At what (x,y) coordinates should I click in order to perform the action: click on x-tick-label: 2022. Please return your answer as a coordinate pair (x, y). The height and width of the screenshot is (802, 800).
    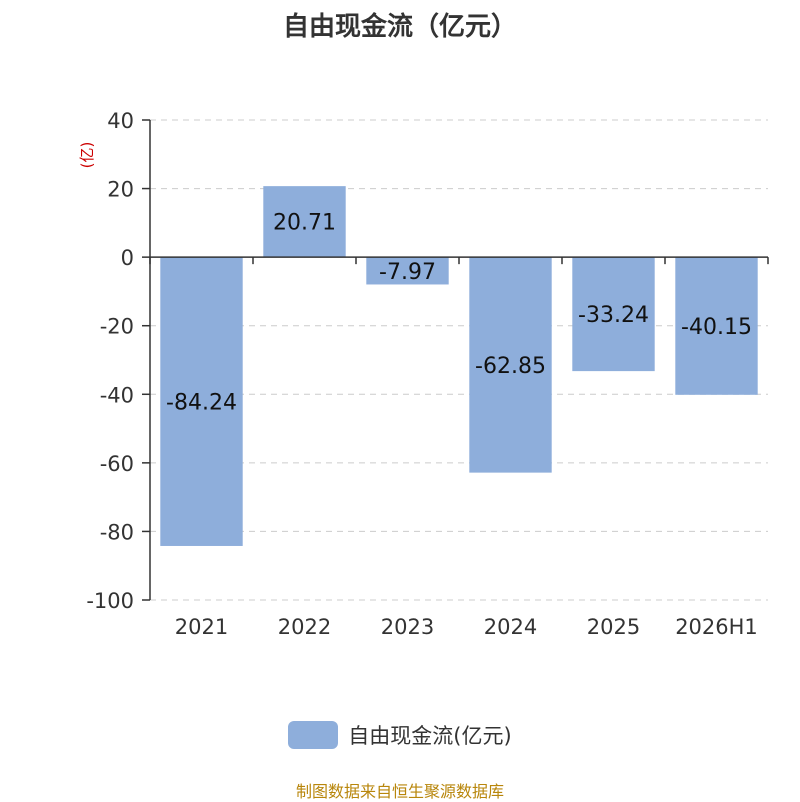
    Looking at the image, I should click on (304, 627).